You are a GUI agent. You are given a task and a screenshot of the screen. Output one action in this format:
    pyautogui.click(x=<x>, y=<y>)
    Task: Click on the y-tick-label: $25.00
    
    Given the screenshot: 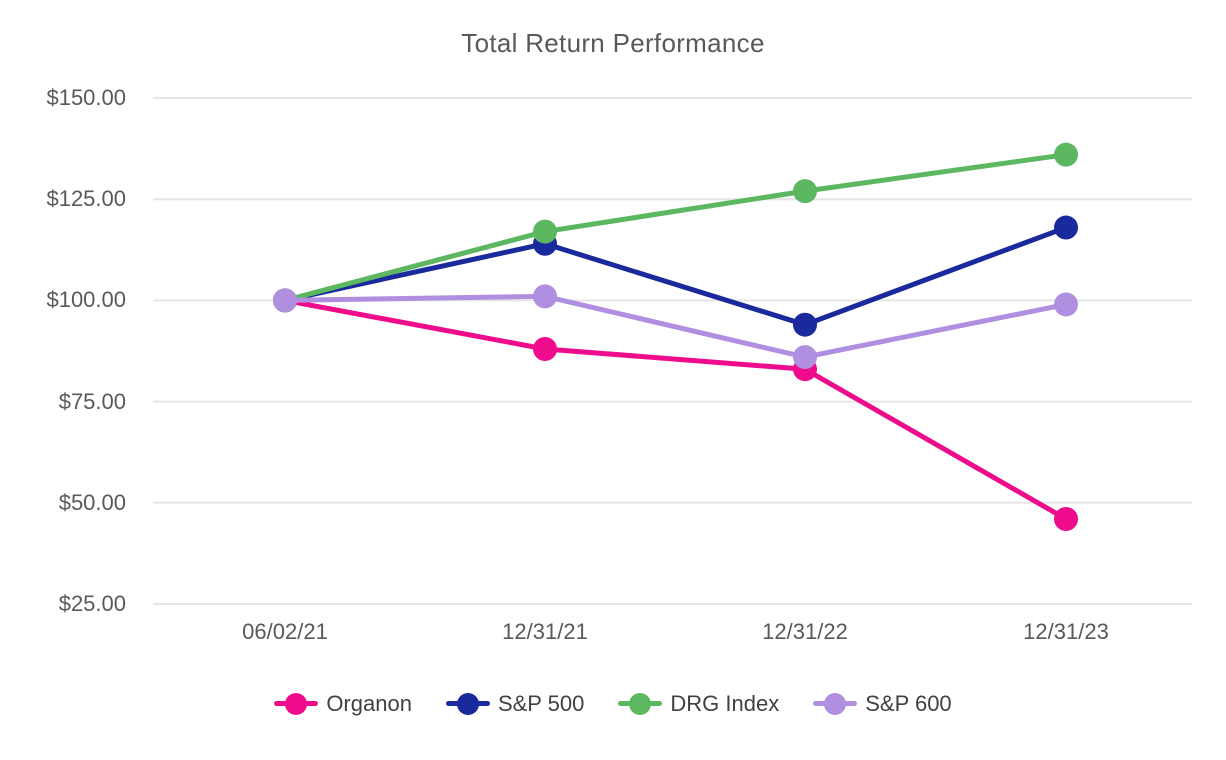 What is the action you would take?
    pyautogui.click(x=92, y=603)
    